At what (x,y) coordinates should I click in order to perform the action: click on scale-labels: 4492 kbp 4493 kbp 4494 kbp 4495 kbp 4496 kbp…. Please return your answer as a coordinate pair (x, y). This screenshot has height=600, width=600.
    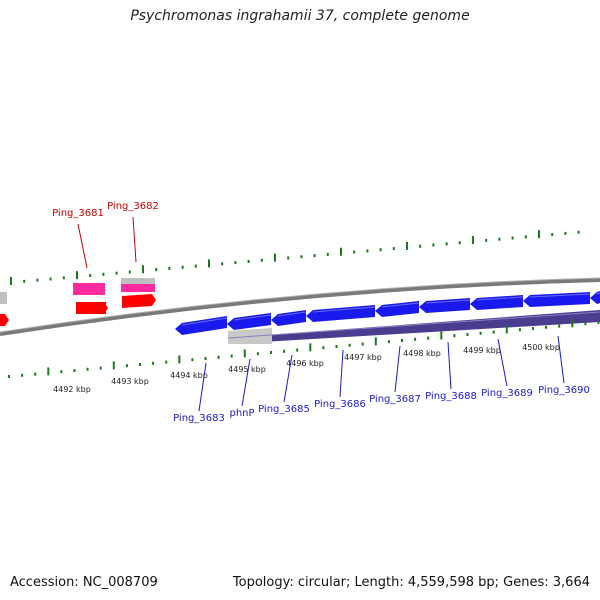
    Looking at the image, I should click on (306, 368).